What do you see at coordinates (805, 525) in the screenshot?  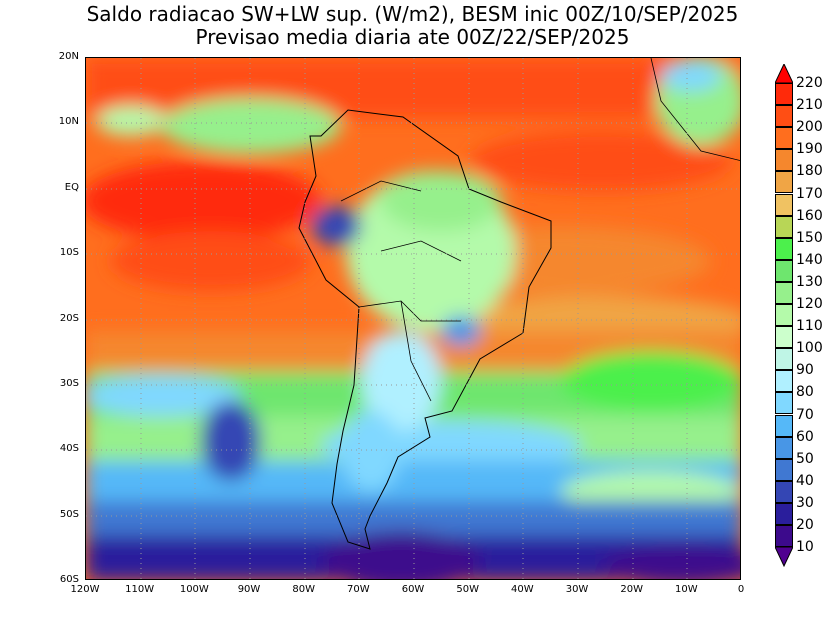 I see `colorbar-label: 20` at bounding box center [805, 525].